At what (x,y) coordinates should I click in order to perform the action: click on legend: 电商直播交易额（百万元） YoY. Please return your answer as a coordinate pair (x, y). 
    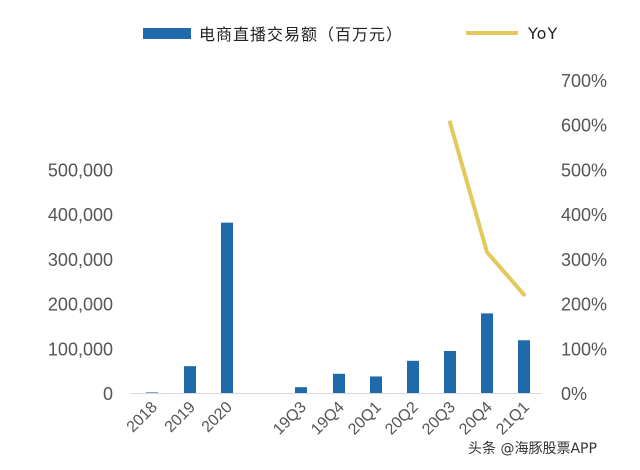
    Looking at the image, I should click on (320, 33).